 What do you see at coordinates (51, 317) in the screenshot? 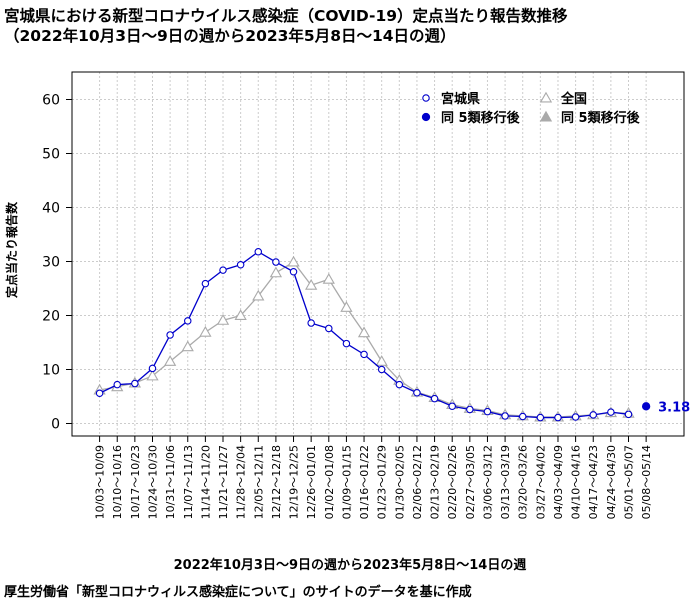
I see `y-tick-label: 20` at bounding box center [51, 317].